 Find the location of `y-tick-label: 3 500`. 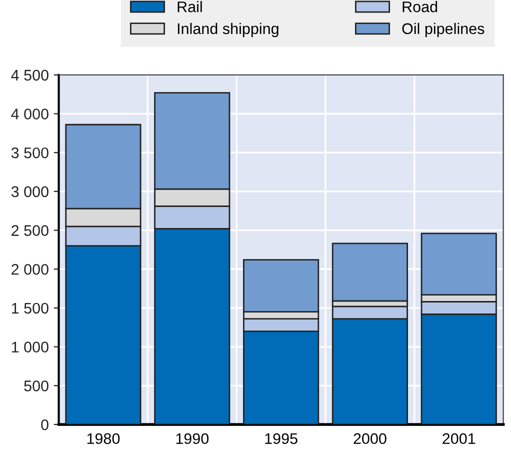

y-tick-label: 3 500 is located at coordinates (29, 152).